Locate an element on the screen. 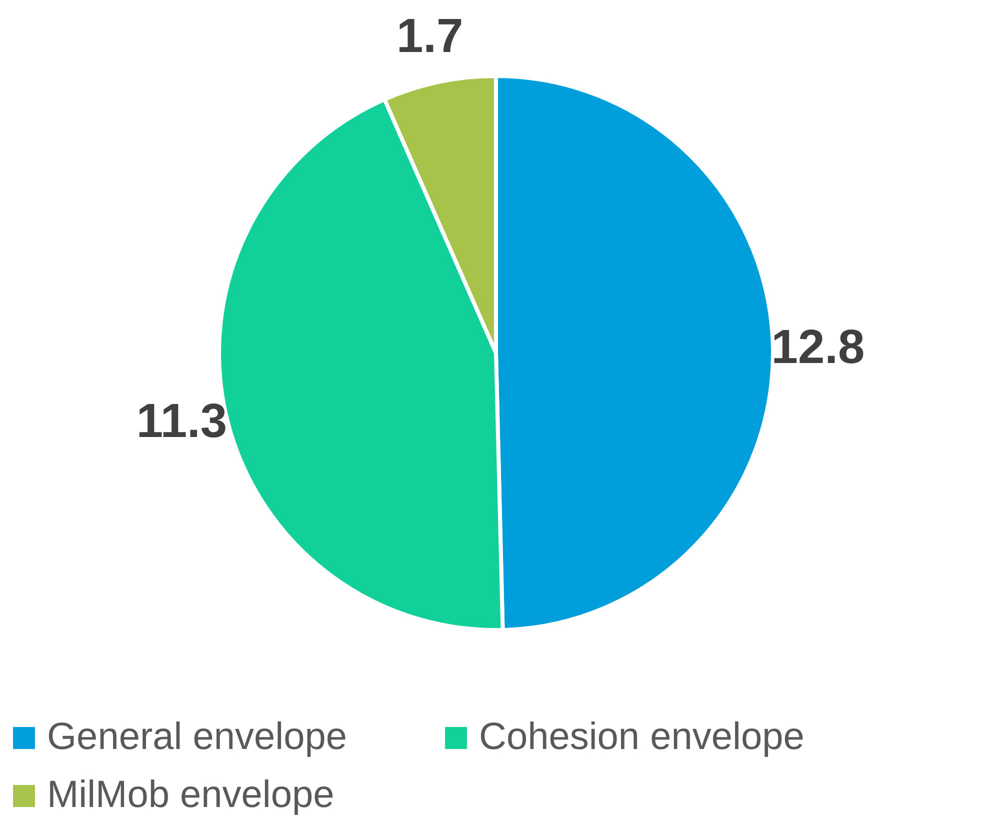 Image resolution: width=992 pixels, height=820 pixels. legend-label: General envelope is located at coordinates (197, 737).